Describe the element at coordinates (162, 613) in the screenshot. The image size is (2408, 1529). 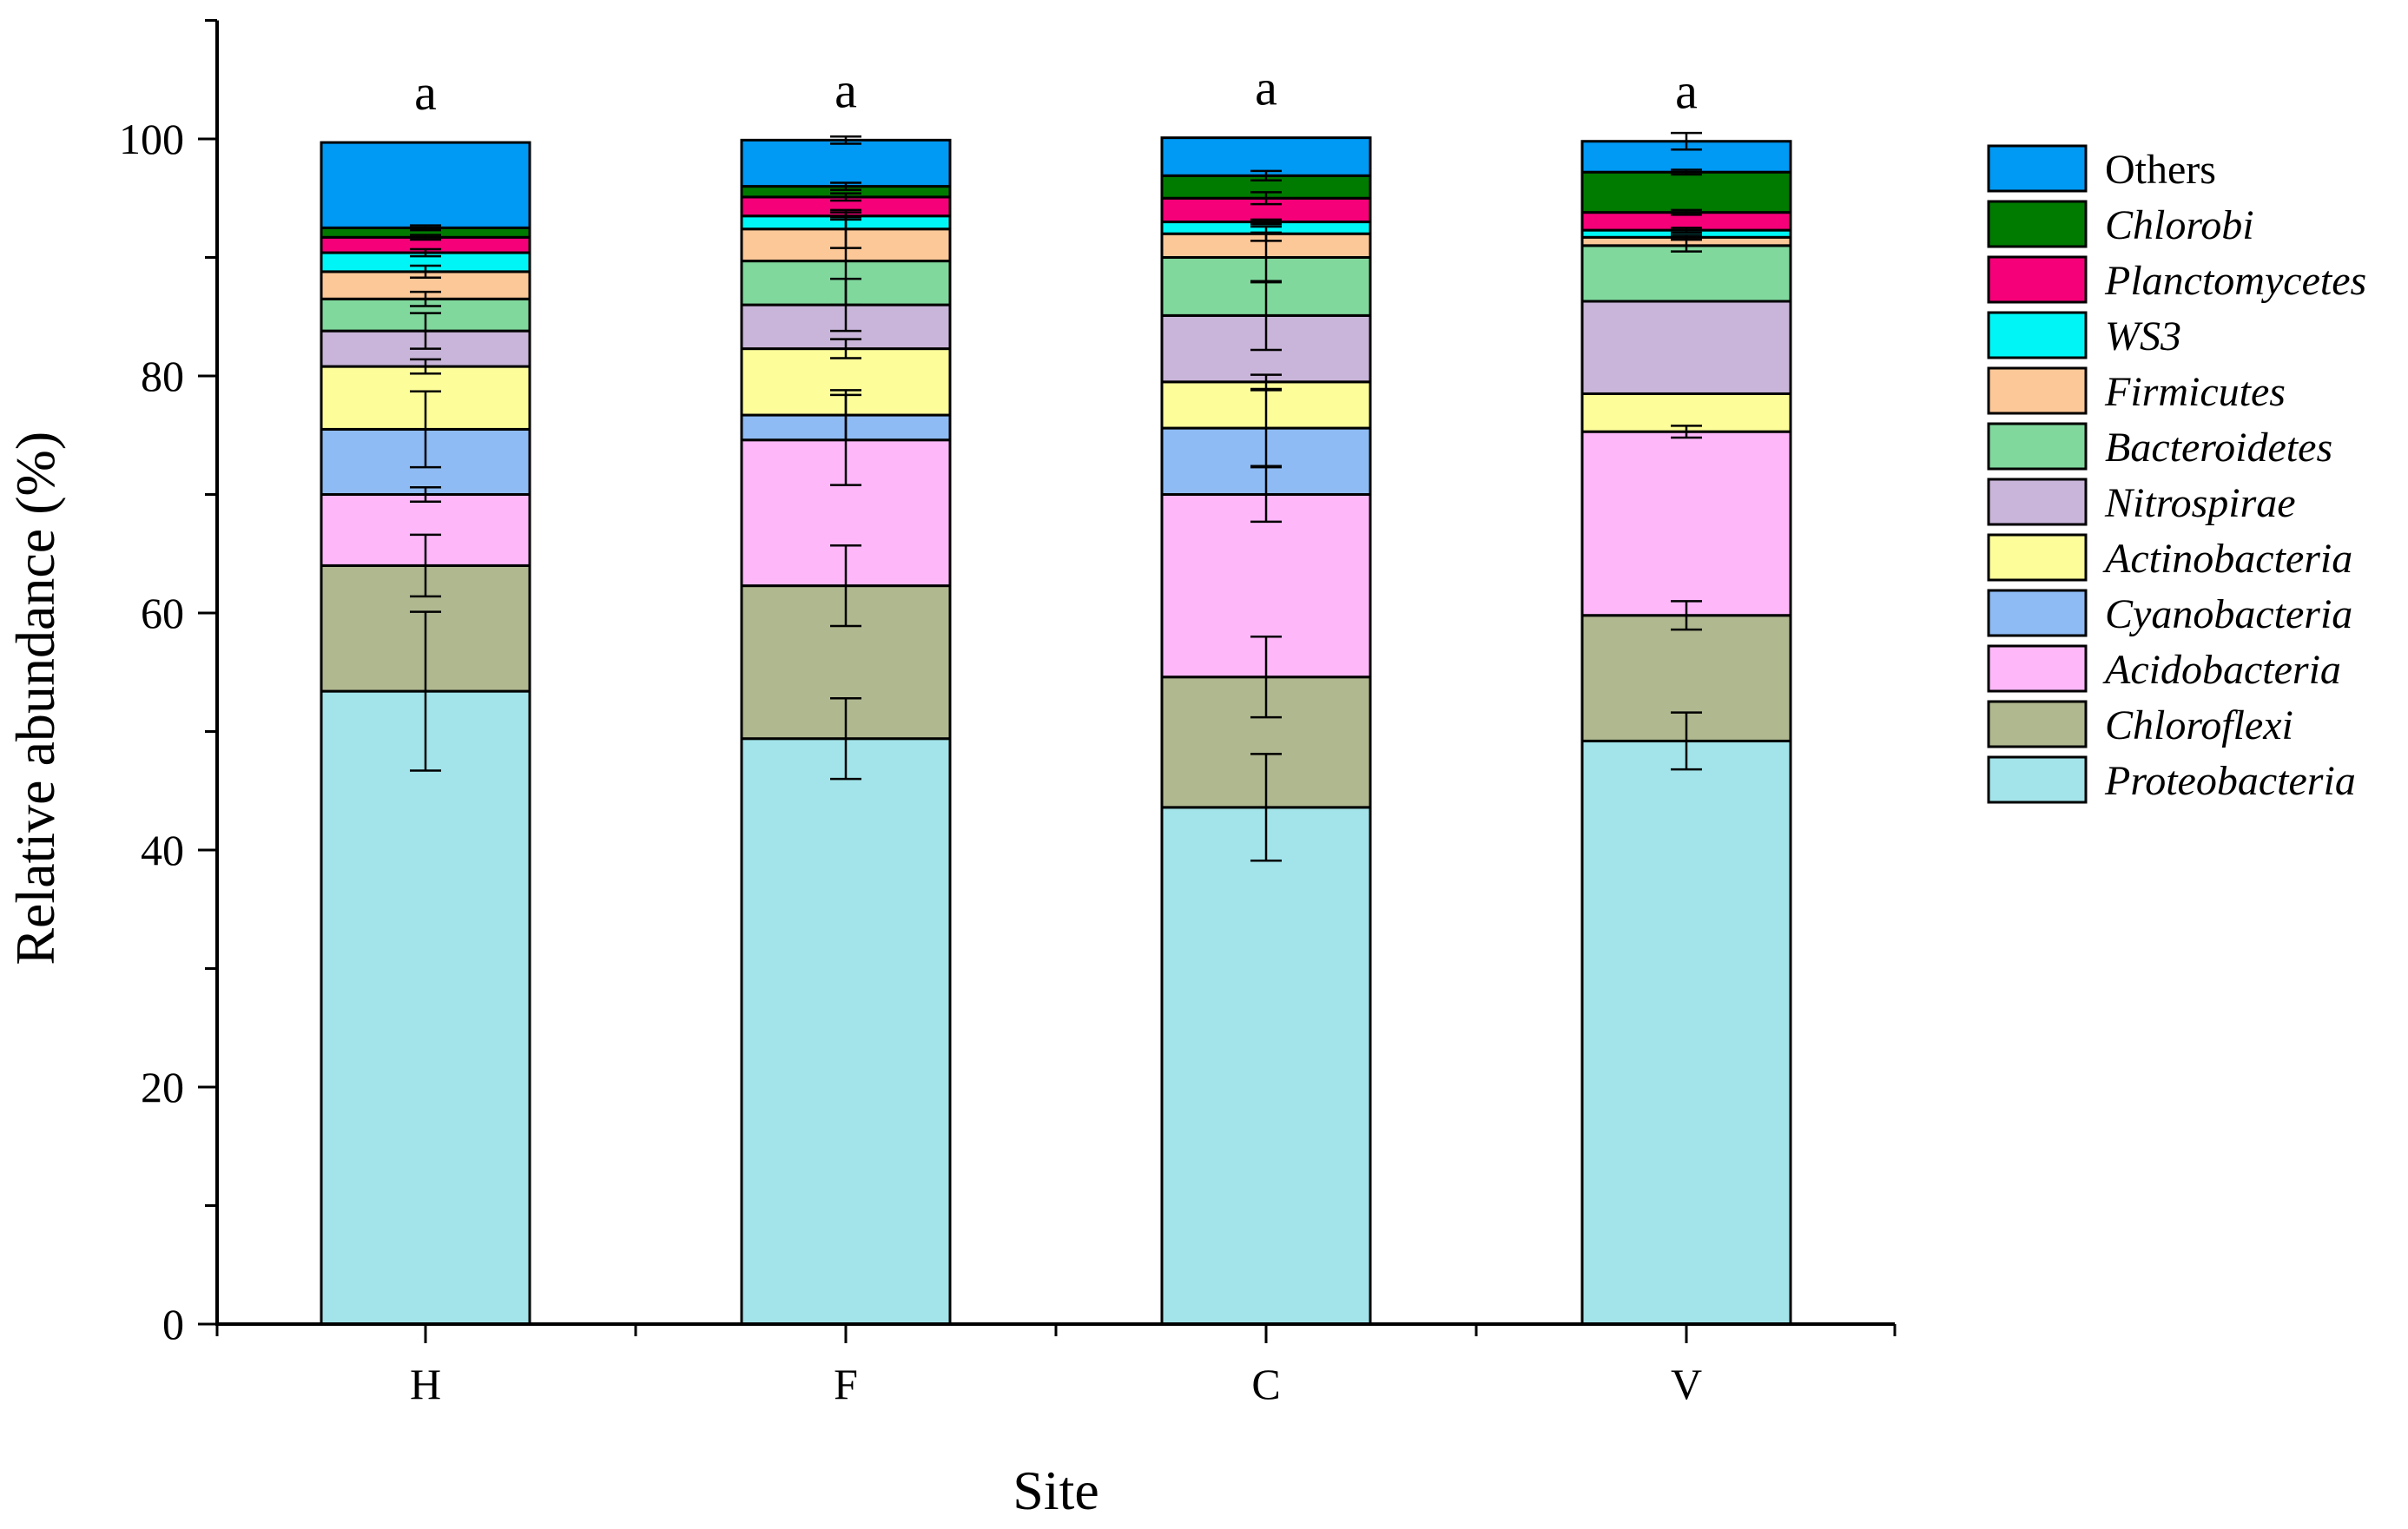
I see `y-tick-label-60: 60` at that location.